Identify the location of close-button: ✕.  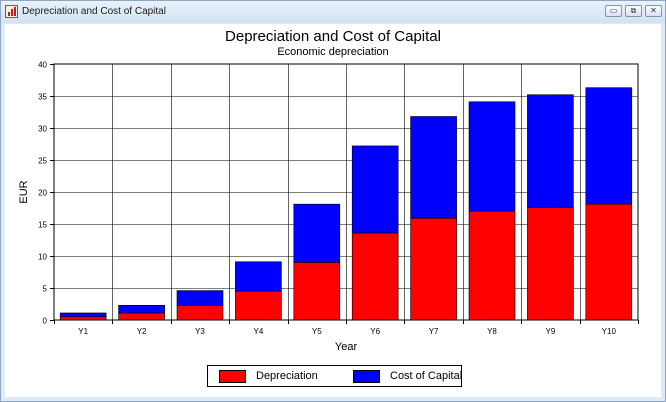
(653, 11).